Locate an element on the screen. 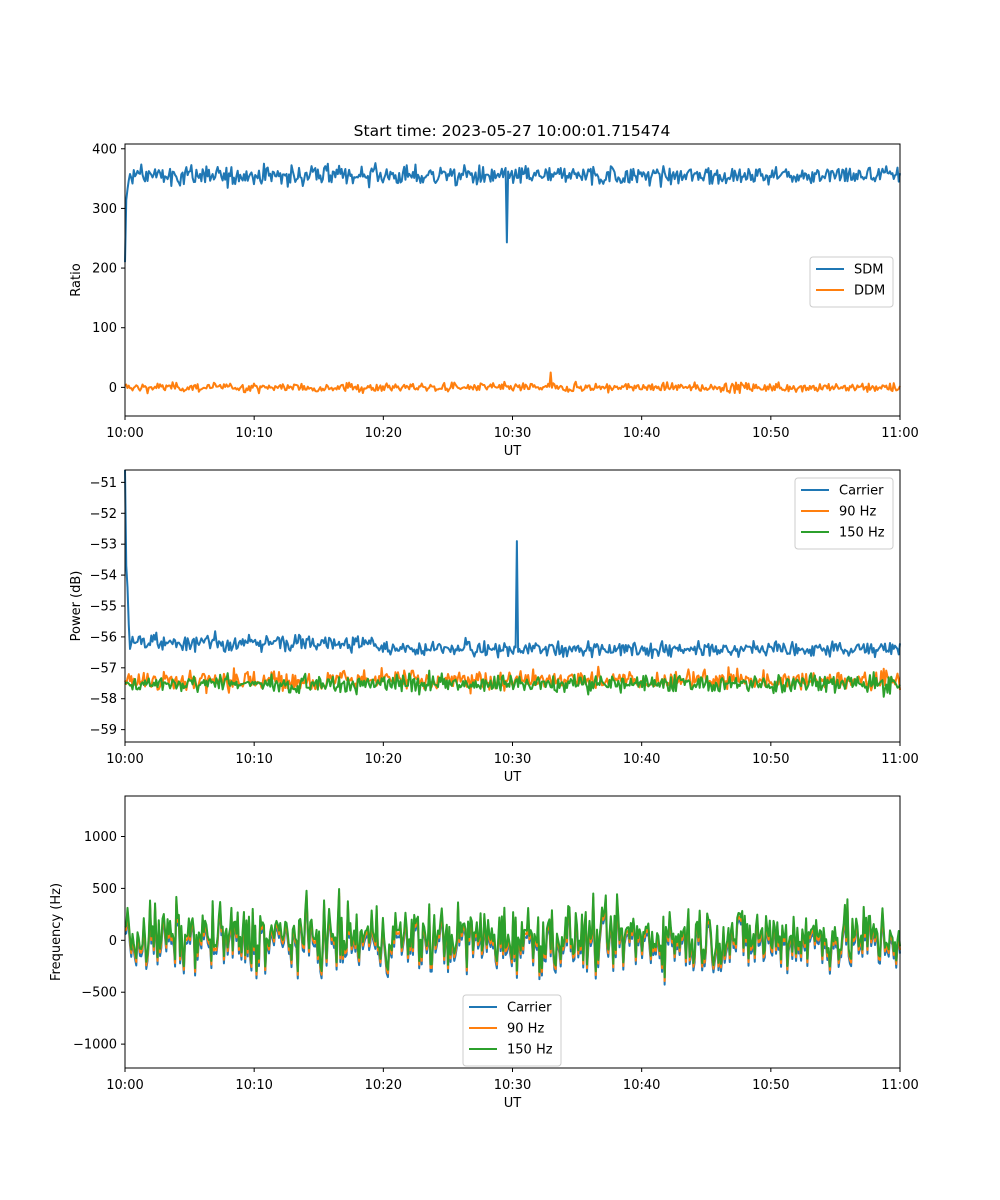 The image size is (1000, 1200). y-tick-label: 1000 is located at coordinates (100, 837).